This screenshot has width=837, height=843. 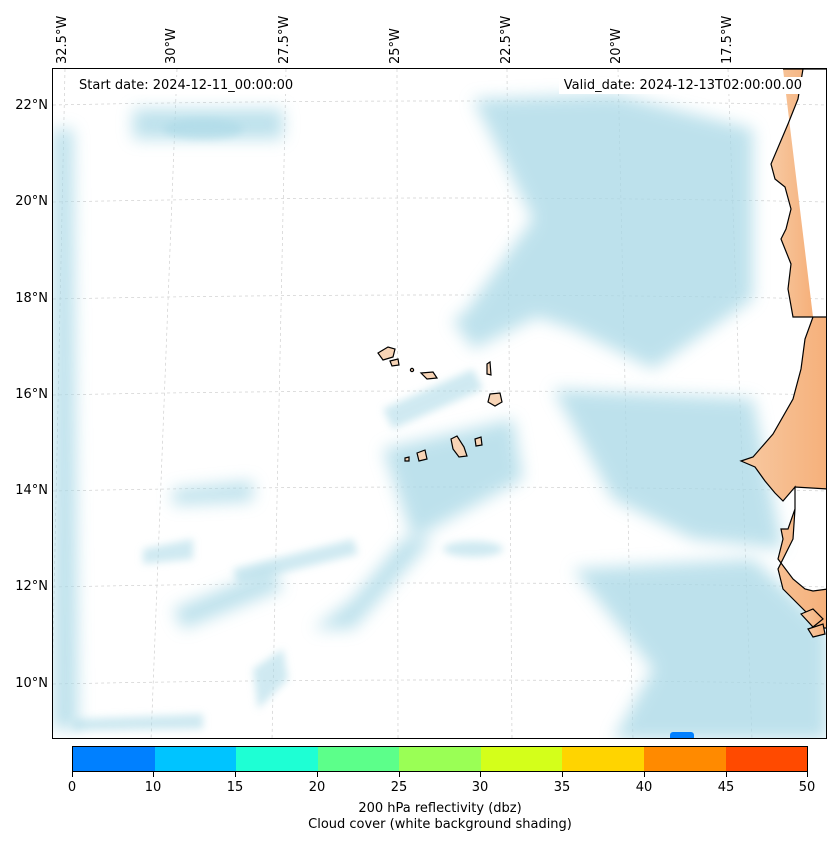 What do you see at coordinates (31, 394) in the screenshot?
I see `lat-label: 16°N` at bounding box center [31, 394].